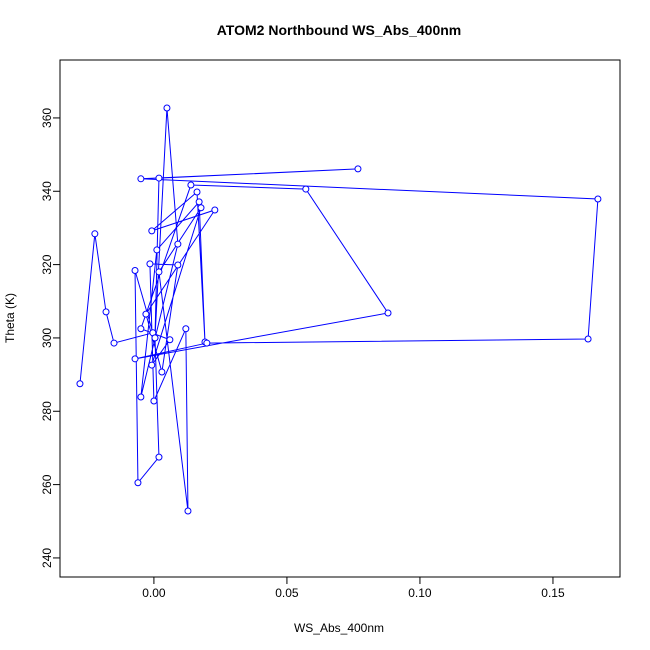 This screenshot has width=650, height=650. What do you see at coordinates (47, 484) in the screenshot?
I see `y-tick-label: 260` at bounding box center [47, 484].